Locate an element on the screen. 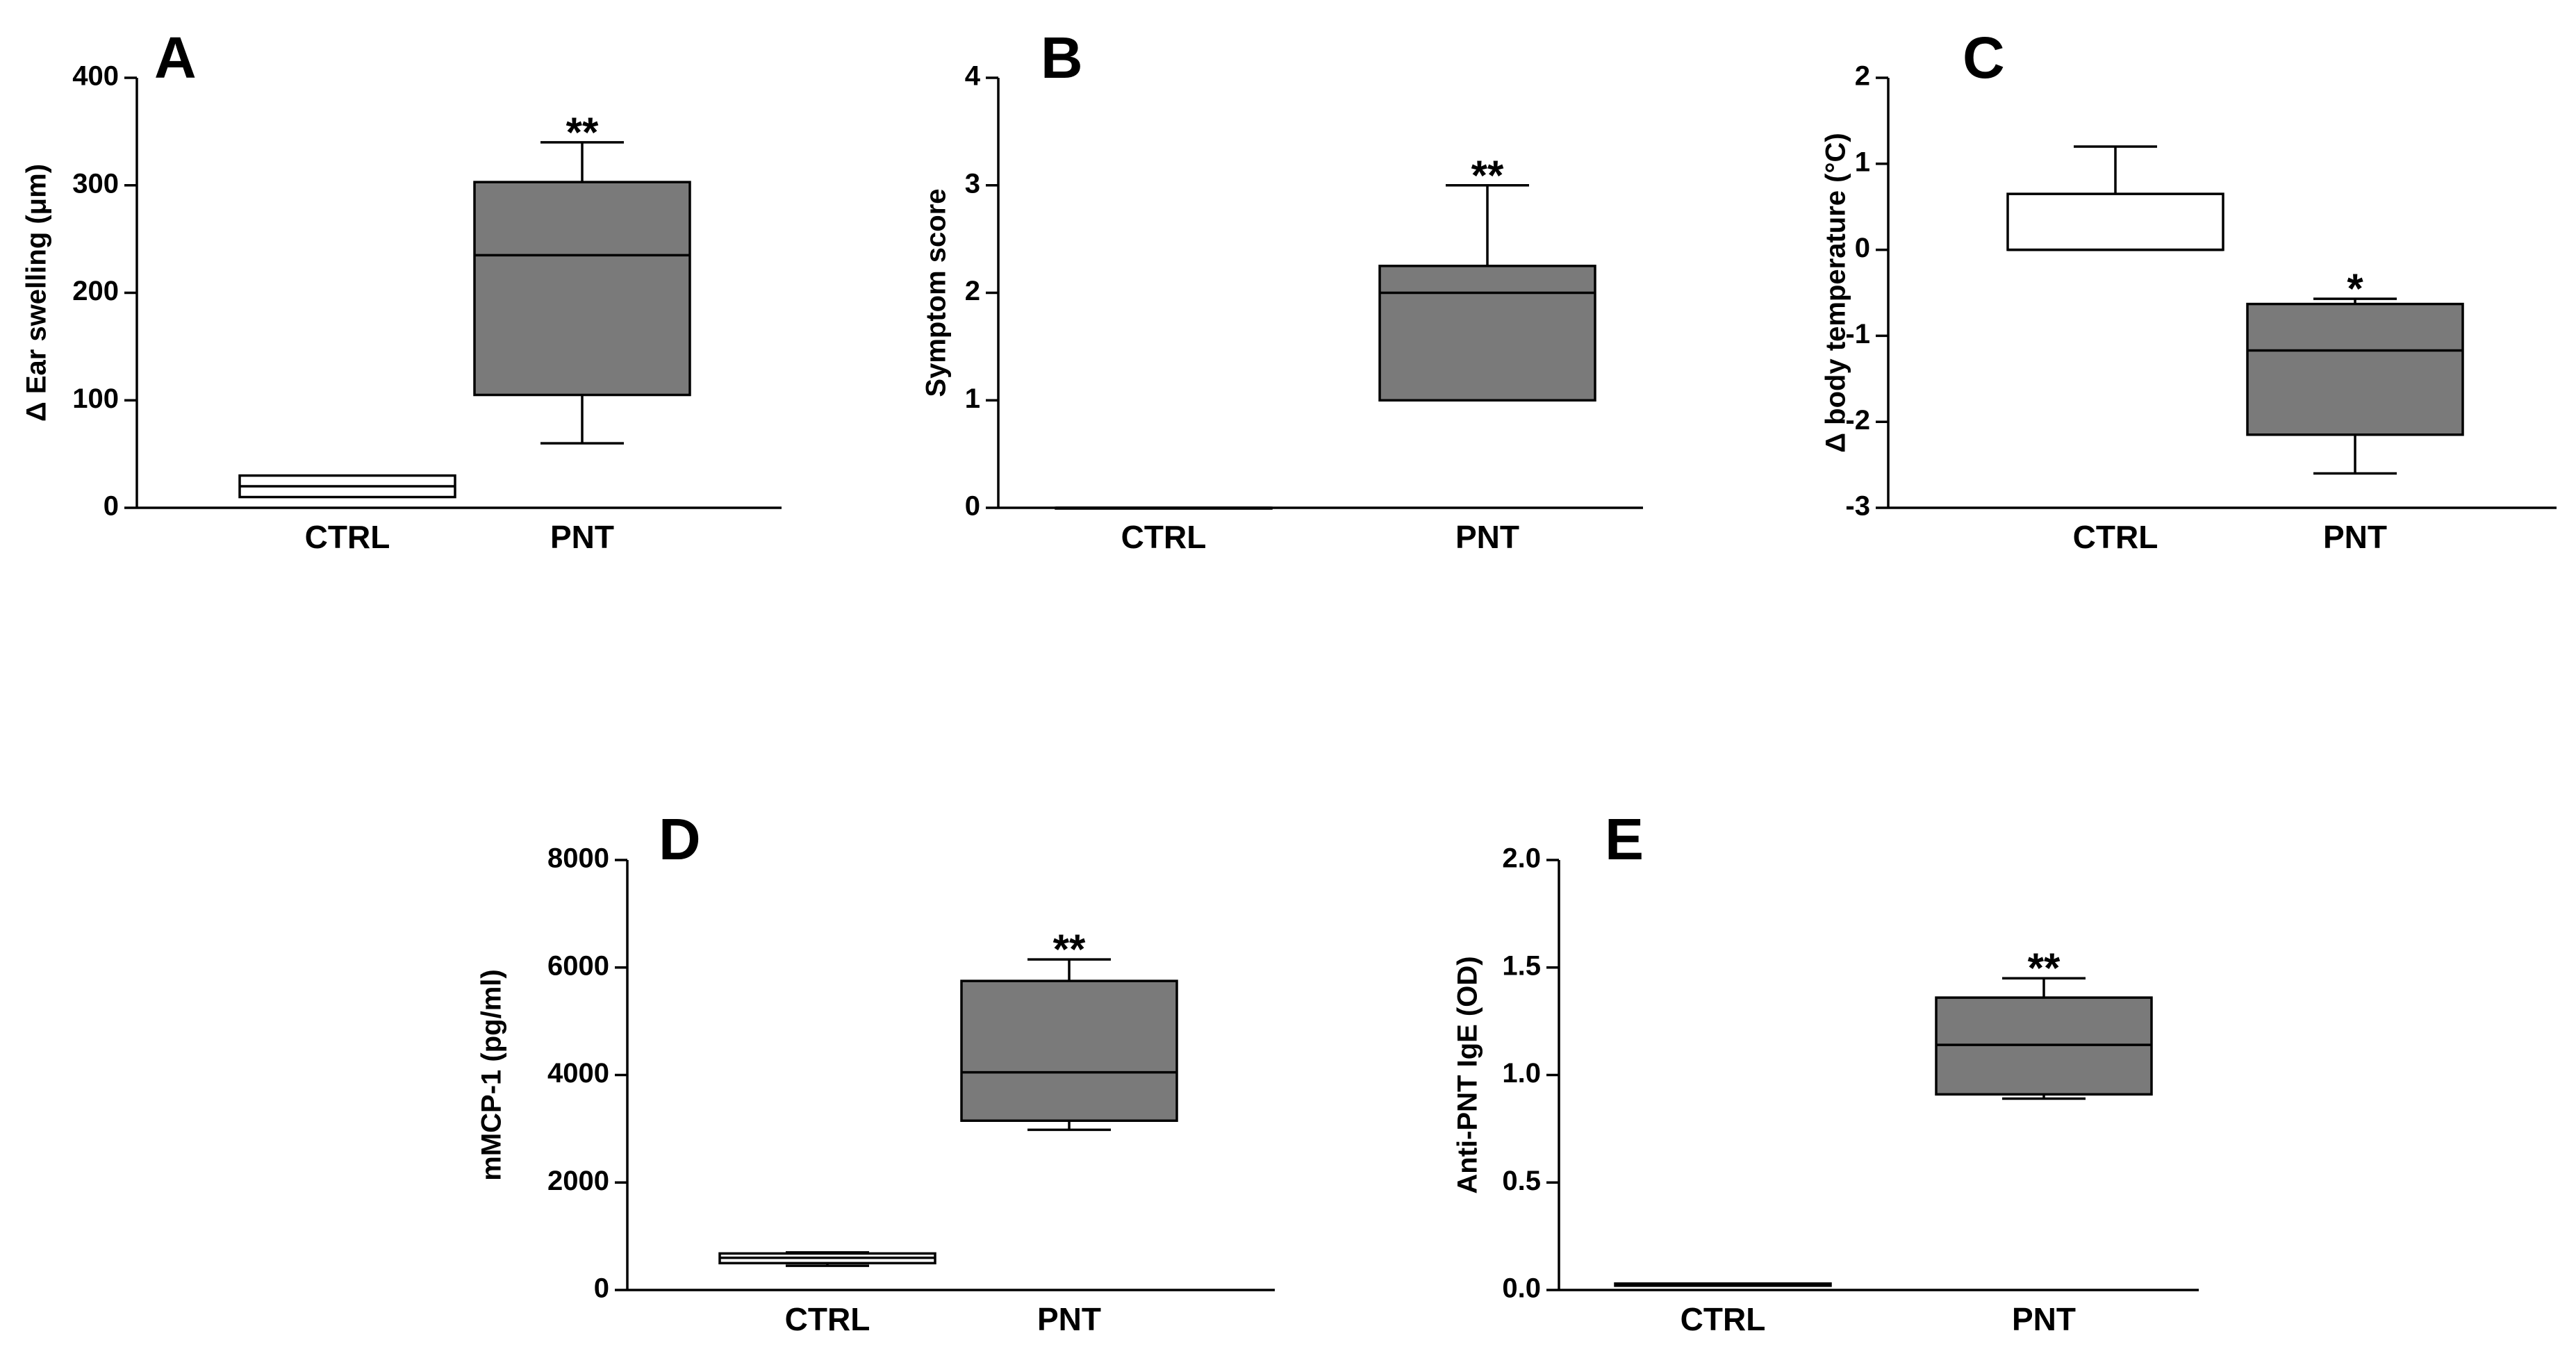 The width and height of the screenshot is (2576, 1356). y-tick-label: 100 is located at coordinates (96, 398).